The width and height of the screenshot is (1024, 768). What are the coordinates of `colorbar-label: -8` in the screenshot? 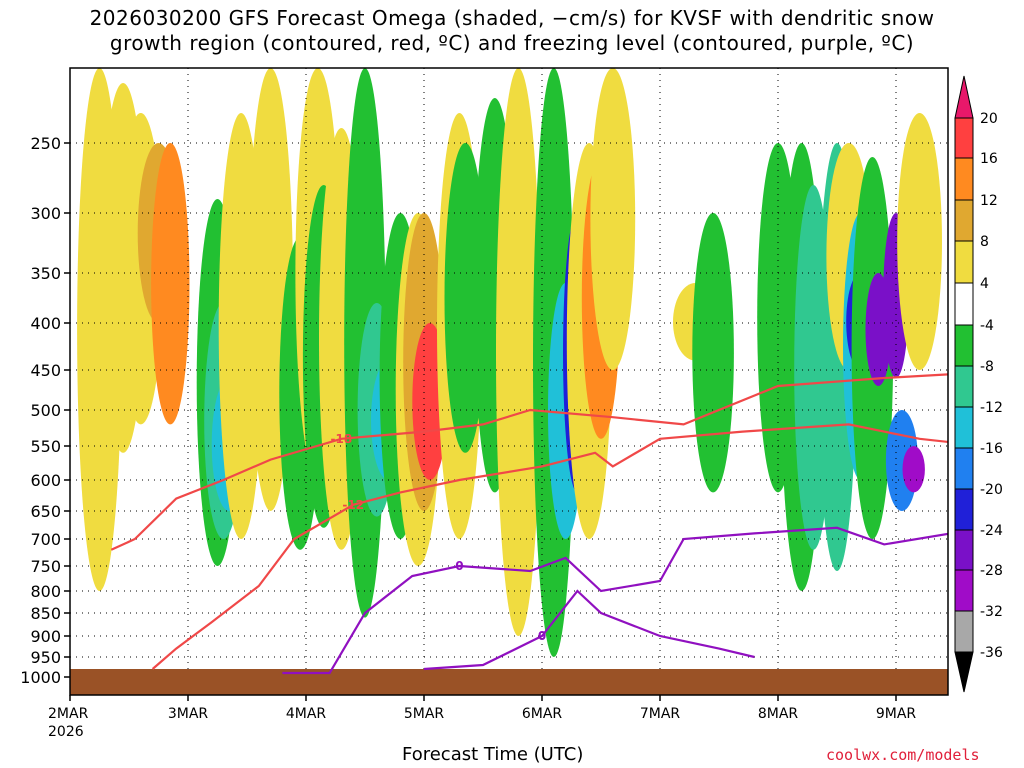 It's located at (987, 367).